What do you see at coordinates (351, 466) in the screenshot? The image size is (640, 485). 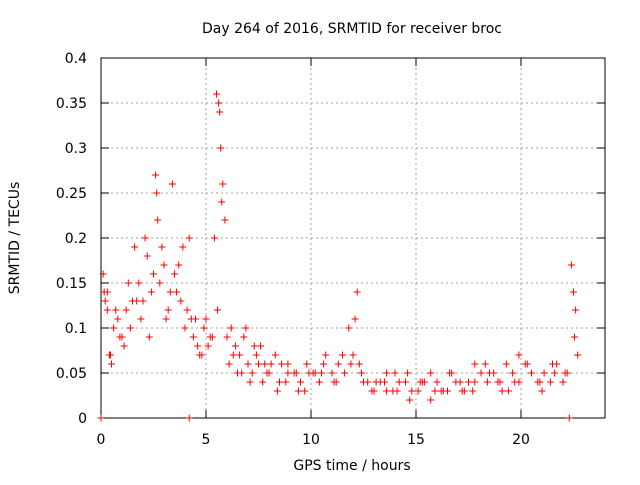 I see `x-axis-label: GPS time / hours` at bounding box center [351, 466].